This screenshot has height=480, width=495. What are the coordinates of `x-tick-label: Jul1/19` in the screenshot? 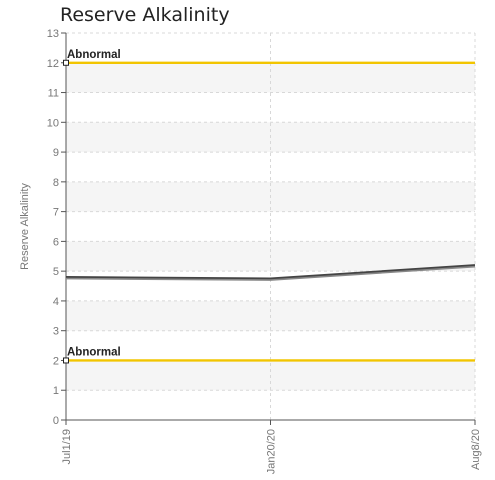 It's located at (67, 446).